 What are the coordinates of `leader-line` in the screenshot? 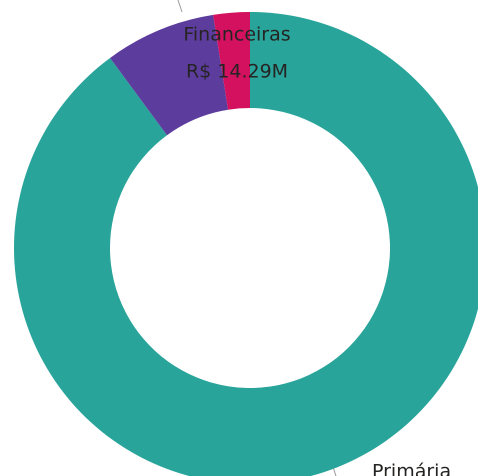 It's located at (180, 6).